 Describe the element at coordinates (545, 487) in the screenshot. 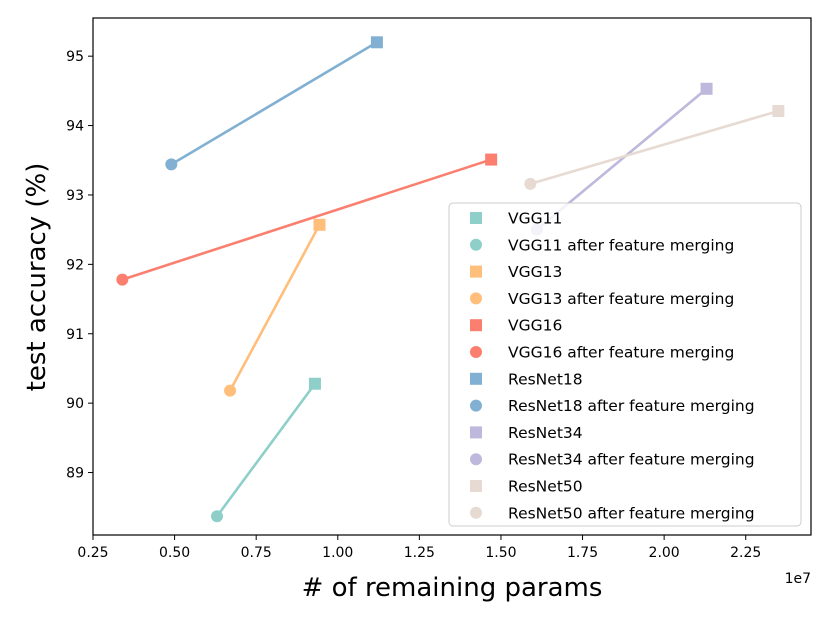

I see `resnet50-legend-label: ResNet50` at that location.